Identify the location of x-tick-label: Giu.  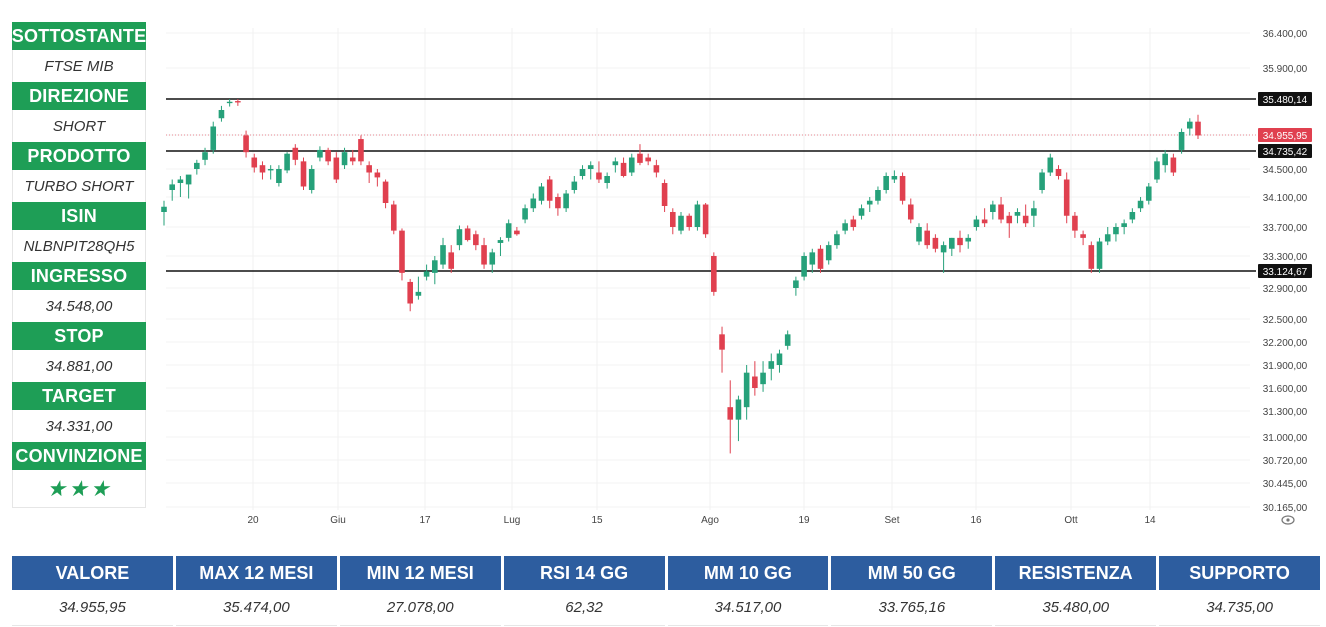
(338, 520).